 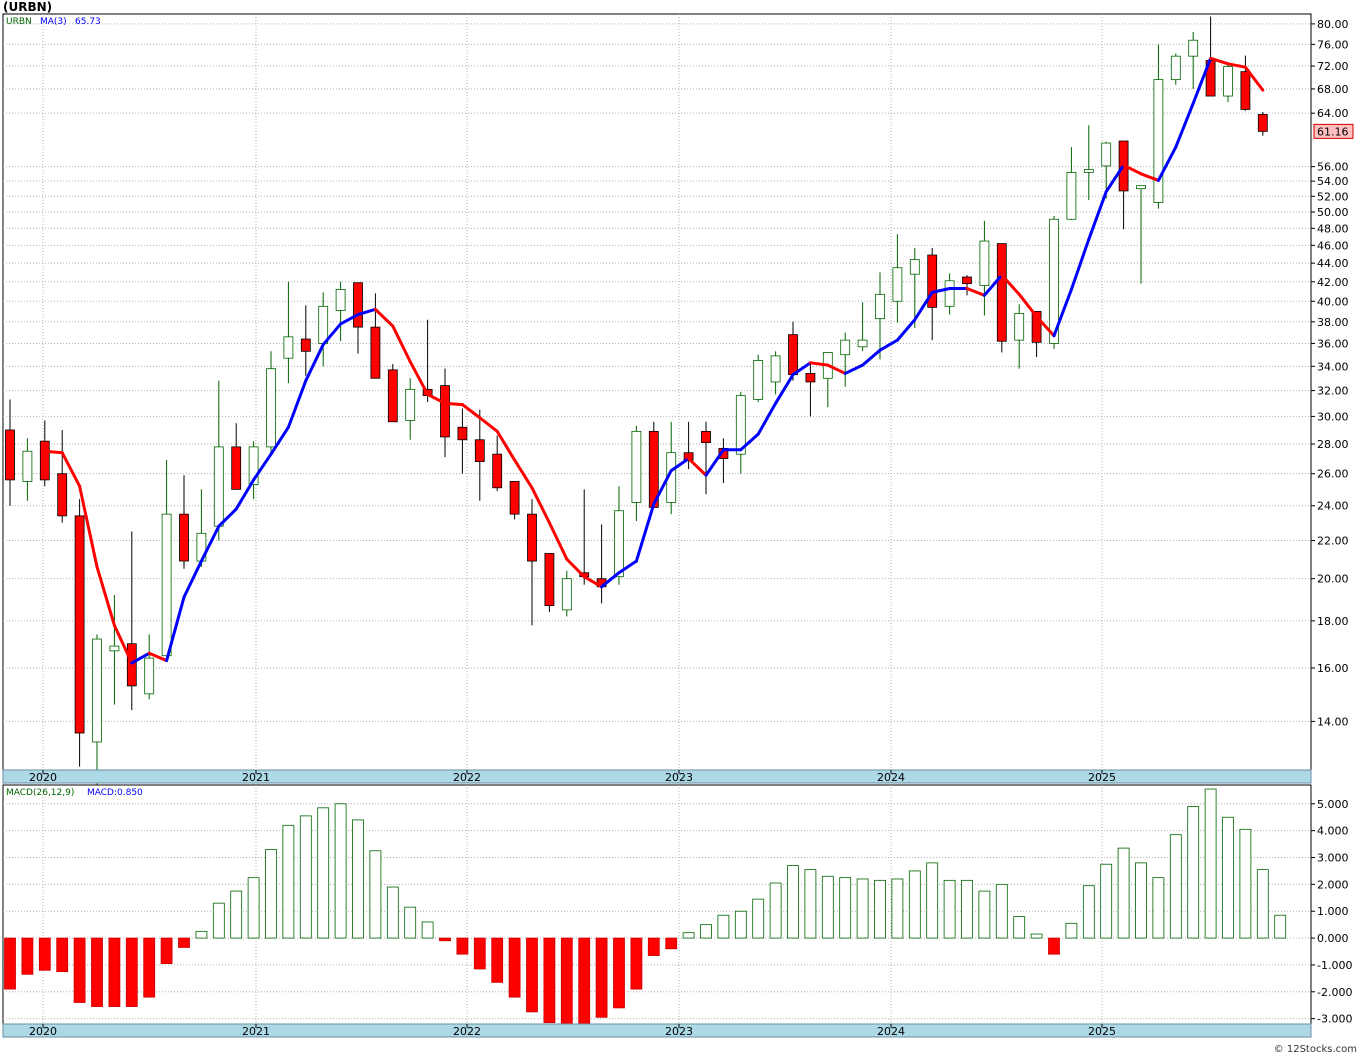 What do you see at coordinates (1333, 621) in the screenshot?
I see `price-tick-label: 18.00` at bounding box center [1333, 621].